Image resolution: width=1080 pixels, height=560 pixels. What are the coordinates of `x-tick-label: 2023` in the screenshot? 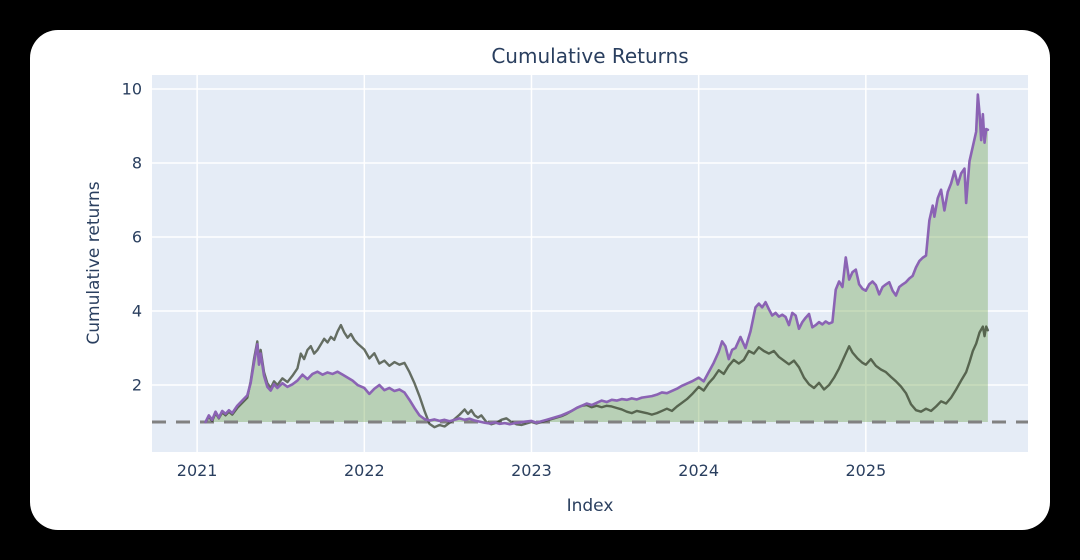 It's located at (531, 470).